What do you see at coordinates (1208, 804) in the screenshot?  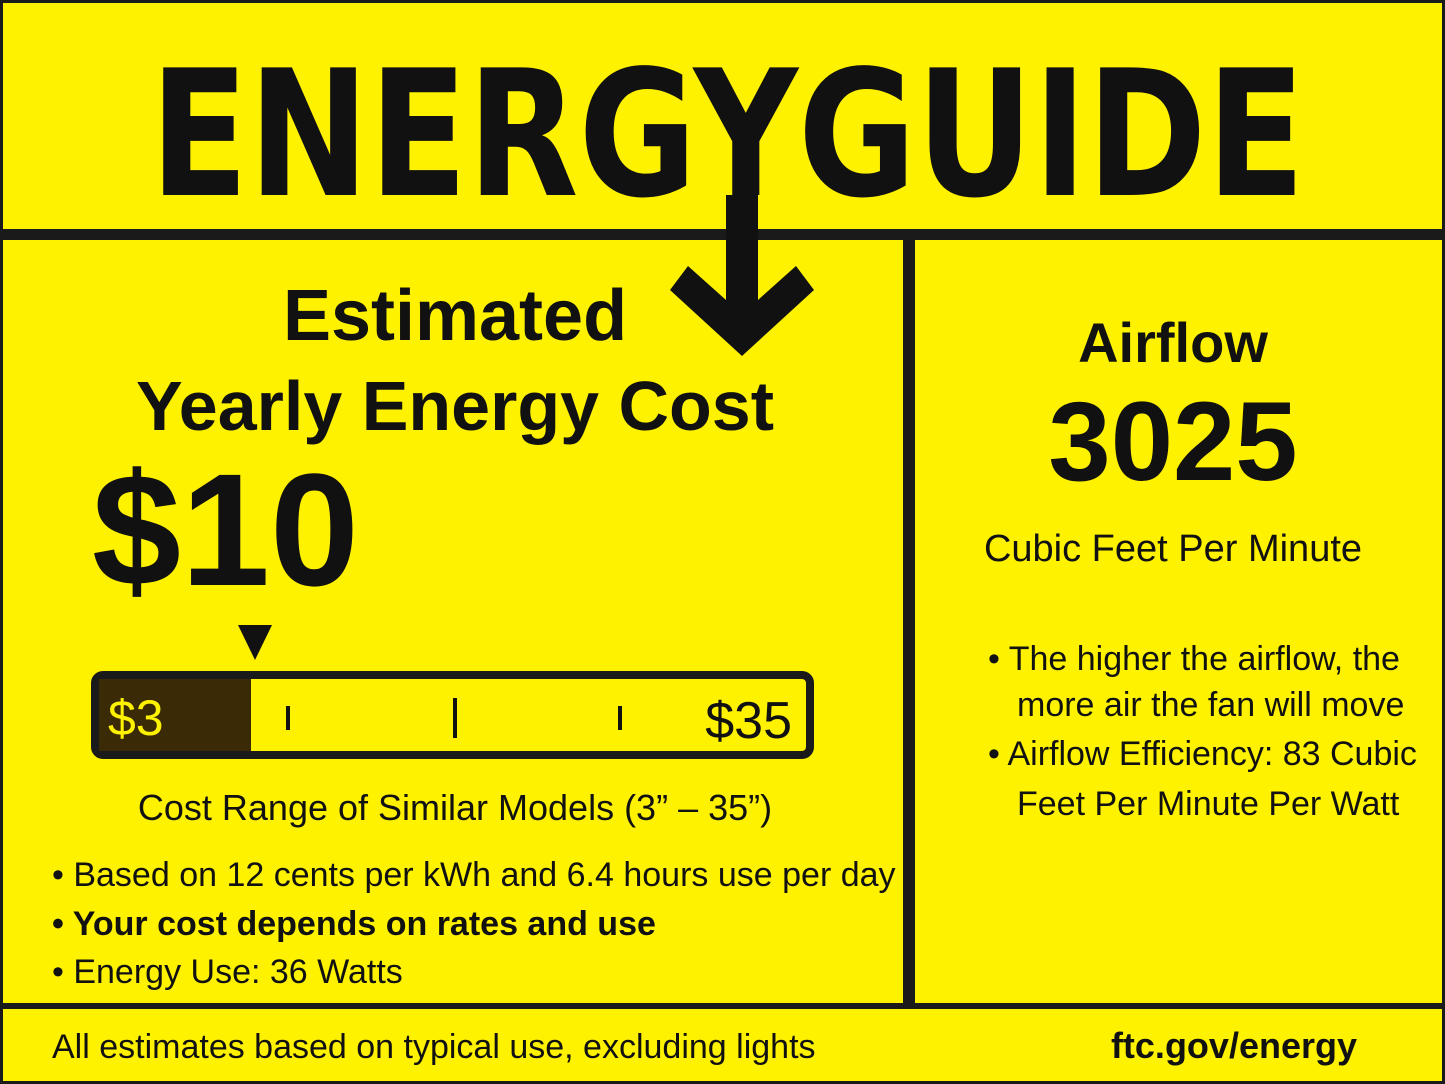 I see `airflow-note: Feet Per Minute Per Watt` at bounding box center [1208, 804].